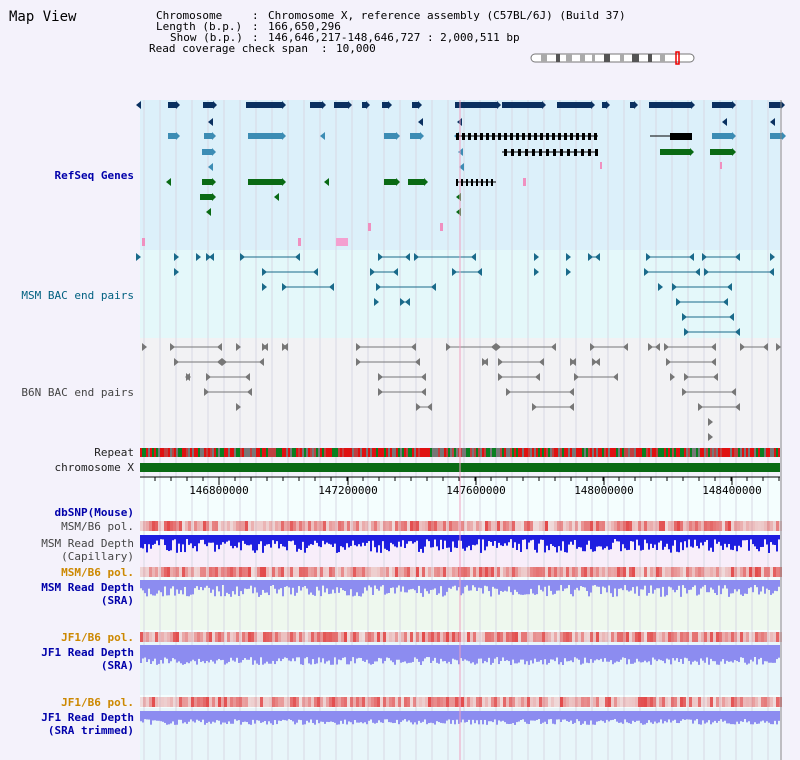 The width and height of the screenshot is (800, 760). What do you see at coordinates (77, 392) in the screenshot?
I see `track-label-b6n-bac: B6N BAC end pairs` at bounding box center [77, 392].